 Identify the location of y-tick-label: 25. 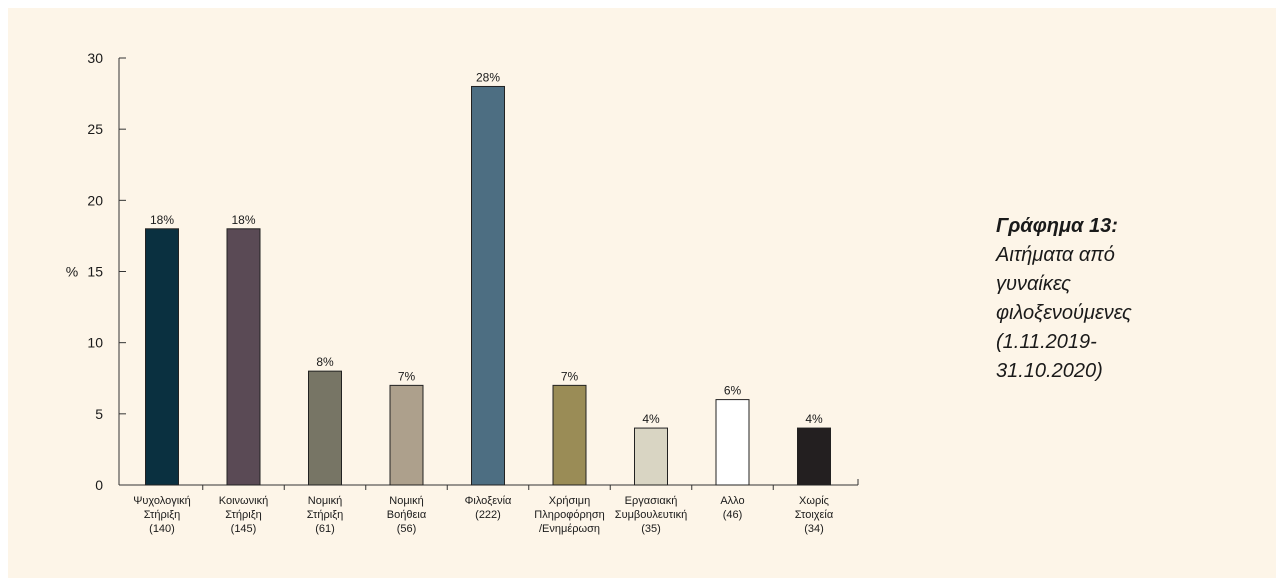
(95, 129).